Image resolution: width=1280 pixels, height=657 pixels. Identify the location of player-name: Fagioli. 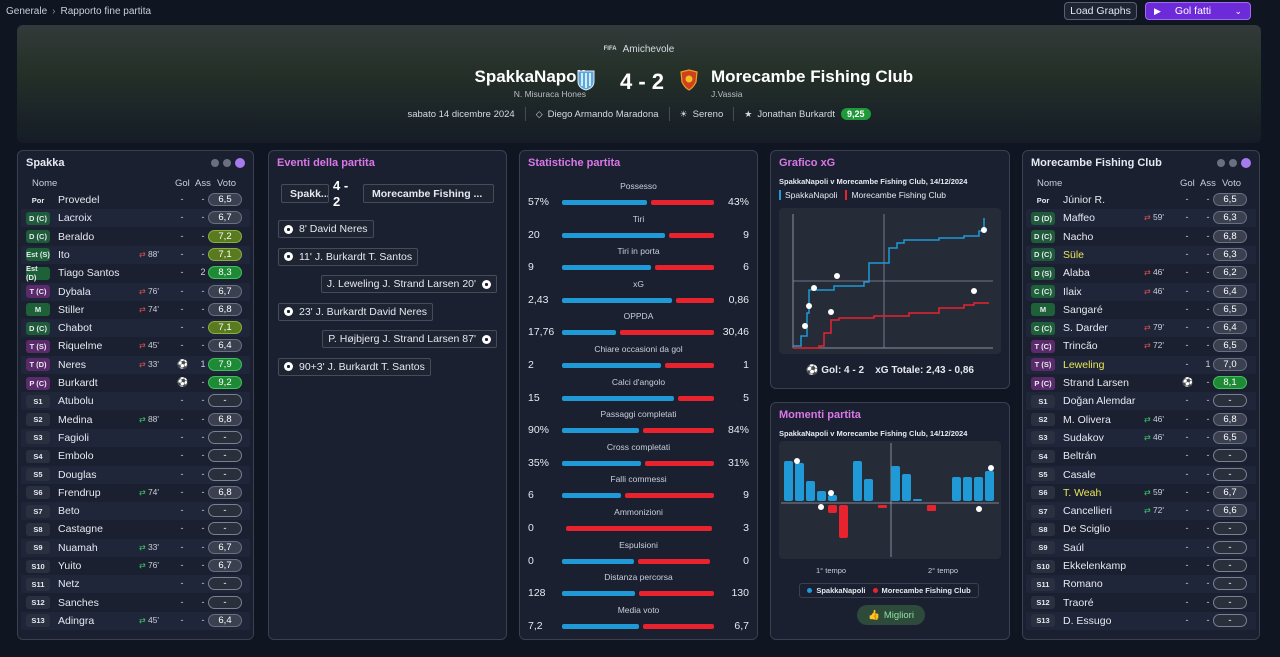
(73, 437).